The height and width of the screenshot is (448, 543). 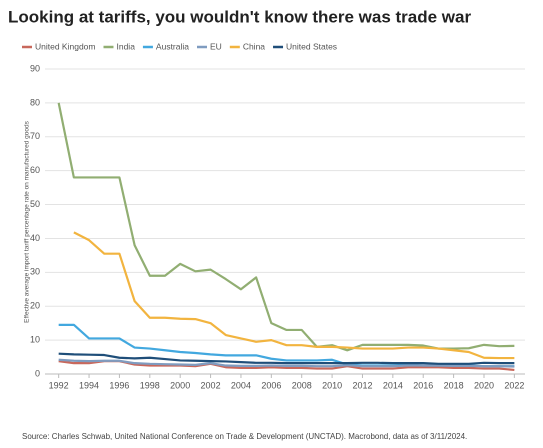 What do you see at coordinates (172, 46) in the screenshot?
I see `legend-label: Australia` at bounding box center [172, 46].